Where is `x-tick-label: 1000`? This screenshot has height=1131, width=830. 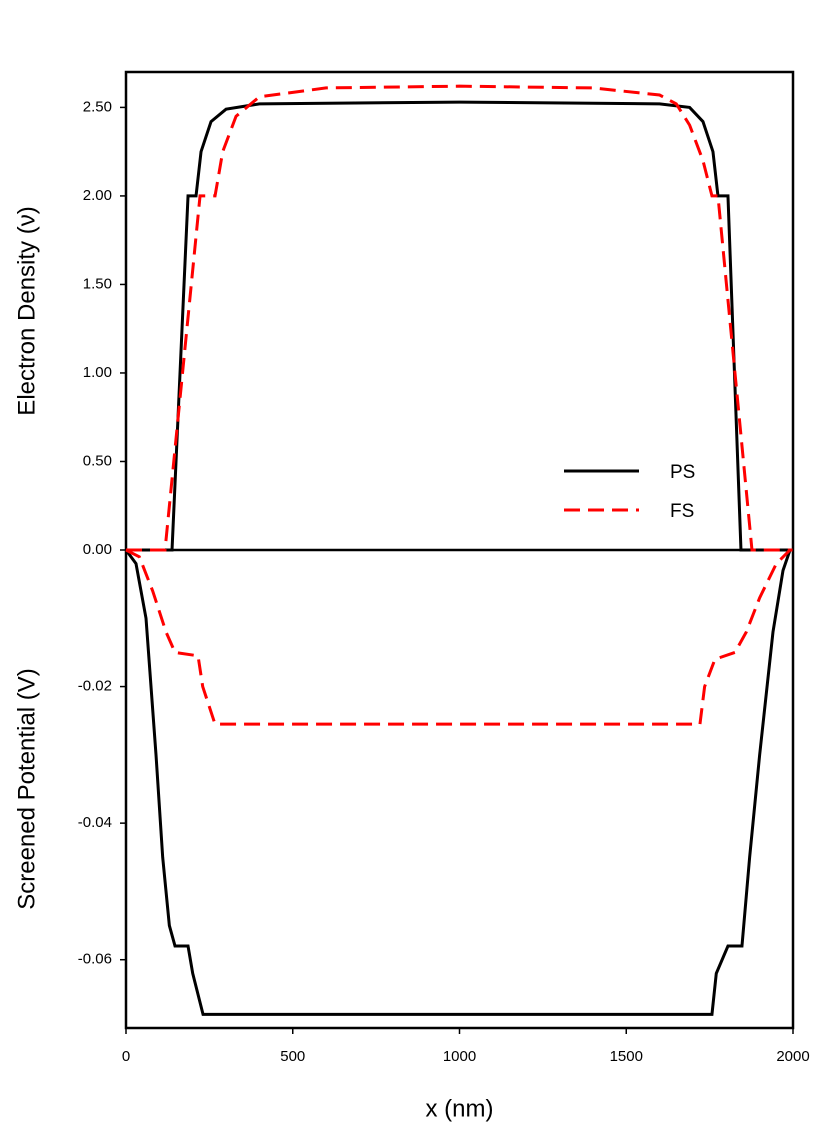
x-tick-label: 1000 is located at coordinates (459, 1056).